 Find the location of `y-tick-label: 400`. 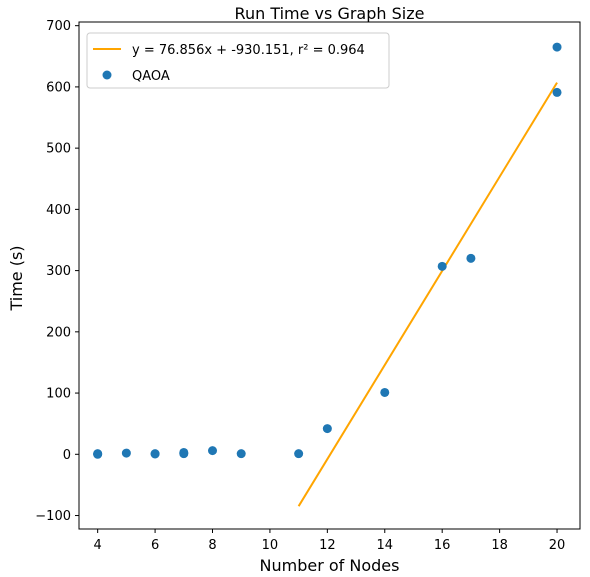

y-tick-label: 400 is located at coordinates (58, 210).